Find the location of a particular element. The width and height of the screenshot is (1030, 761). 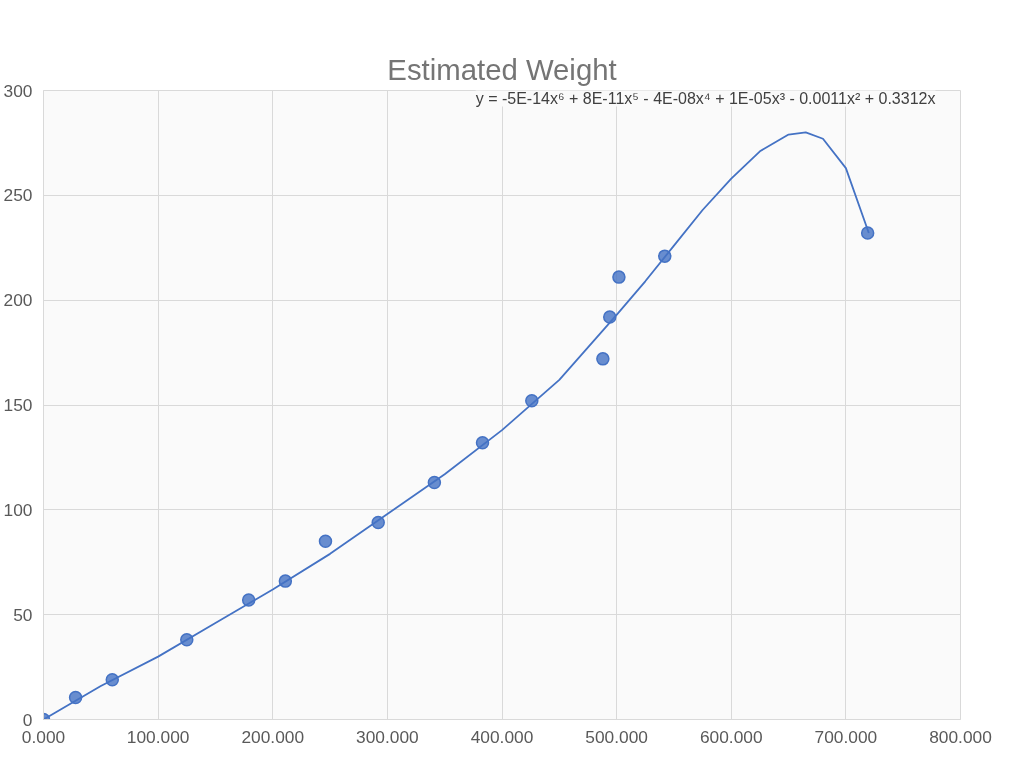

x-tick-label: 100.000 is located at coordinates (158, 736).